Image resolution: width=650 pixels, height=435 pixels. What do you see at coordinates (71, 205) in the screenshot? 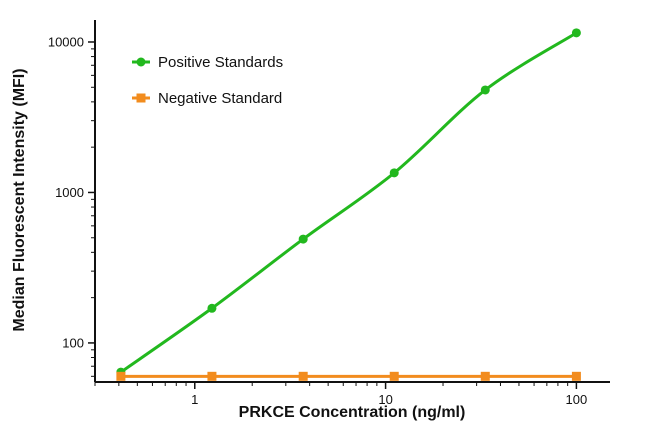
I see `y-ticks: 100 1000 10000` at bounding box center [71, 205].